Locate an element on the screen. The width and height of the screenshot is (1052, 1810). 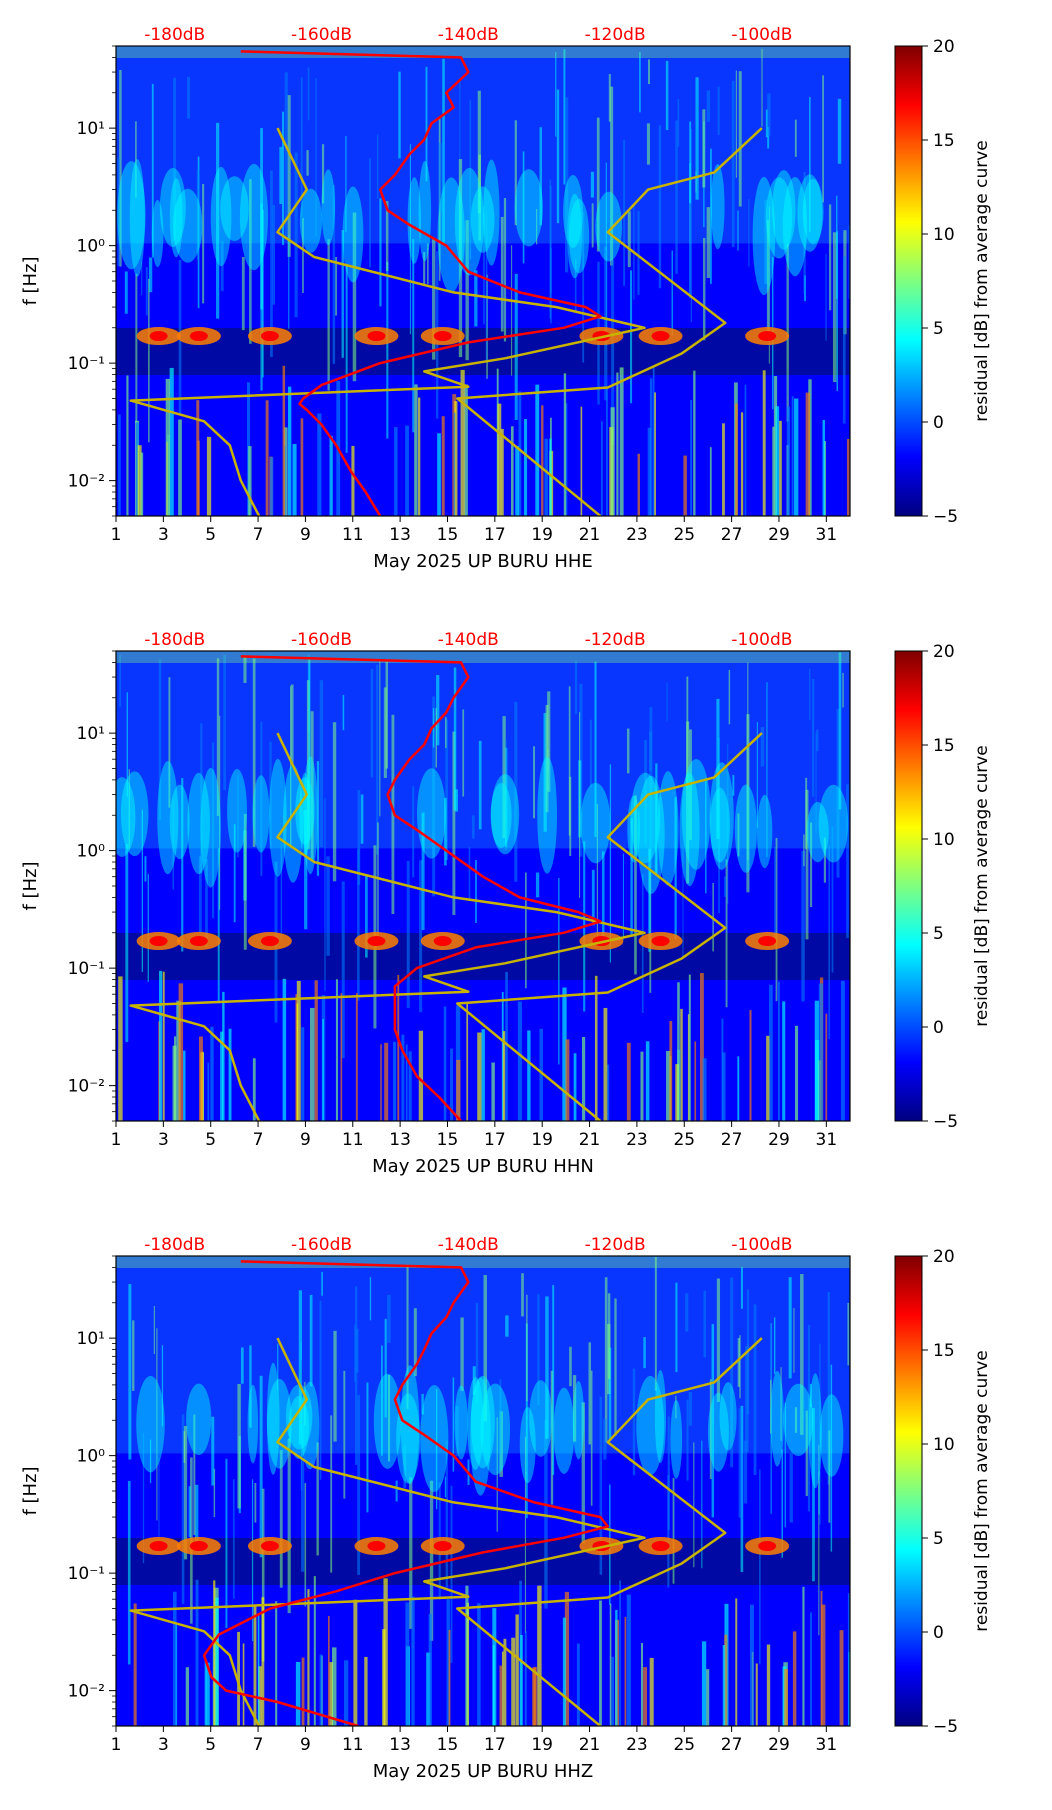
colorbar-gradient is located at coordinates (908, 1491).